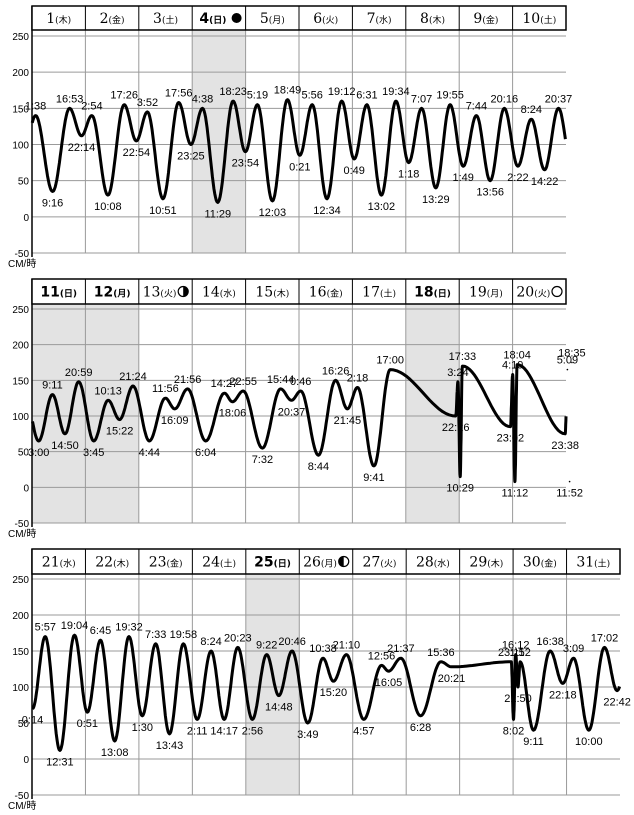  What do you see at coordinates (45, 628) in the screenshot?
I see `high-tide-time: 5:57` at bounding box center [45, 628].